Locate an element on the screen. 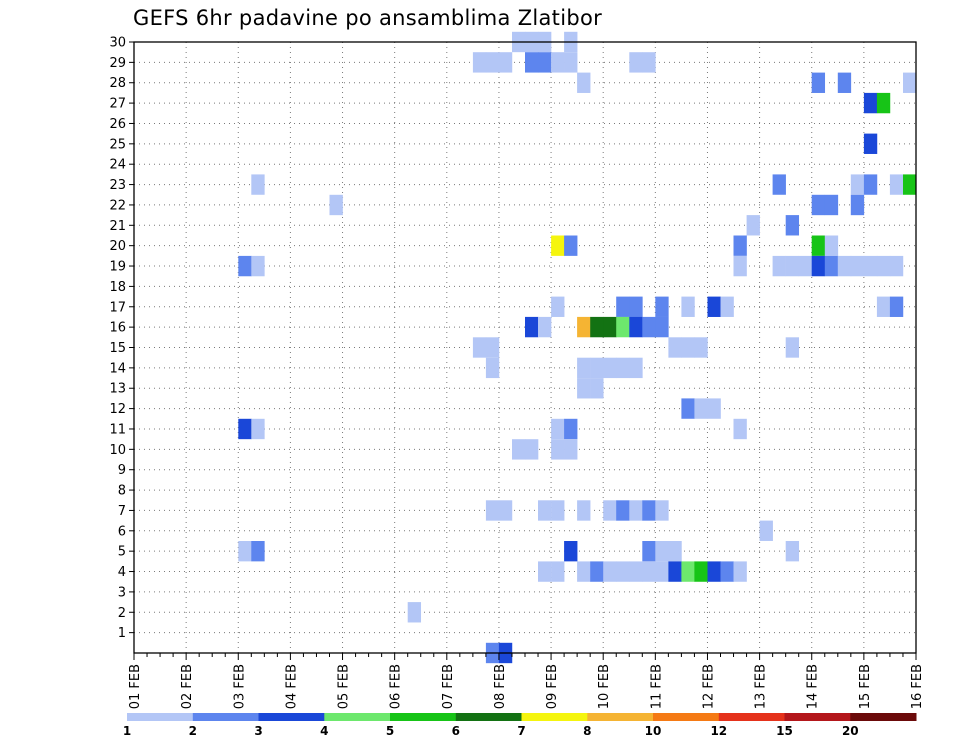 The width and height of the screenshot is (960, 746). colorbar-label: 7 is located at coordinates (521, 731).